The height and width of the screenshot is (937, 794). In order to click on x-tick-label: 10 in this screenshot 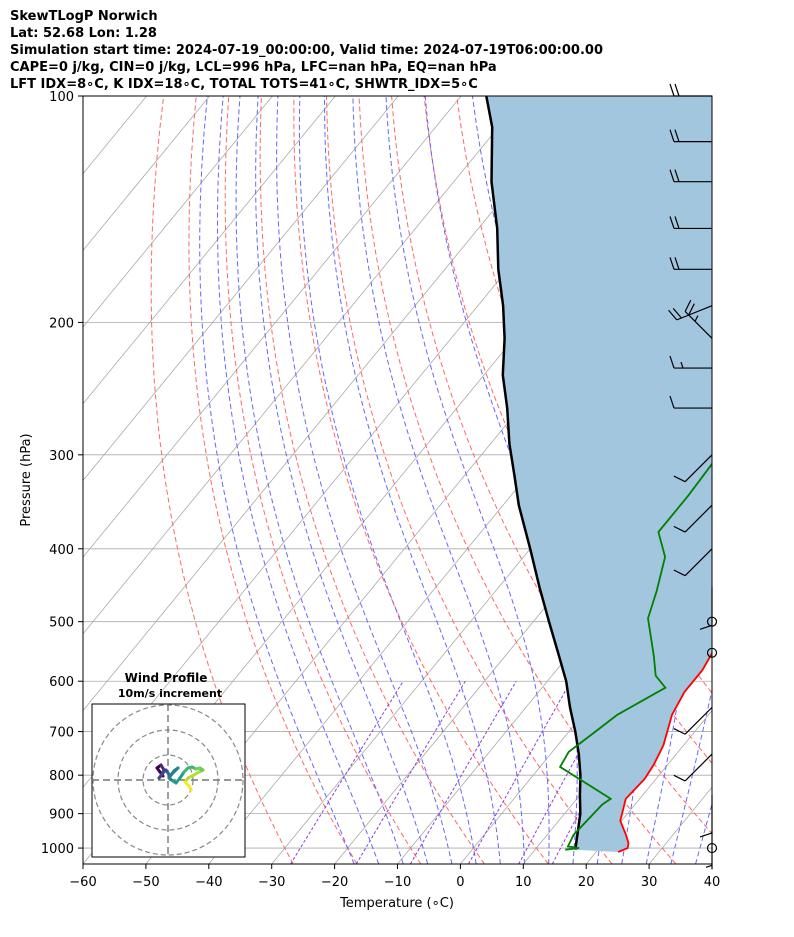, I will do `click(523, 882)`.